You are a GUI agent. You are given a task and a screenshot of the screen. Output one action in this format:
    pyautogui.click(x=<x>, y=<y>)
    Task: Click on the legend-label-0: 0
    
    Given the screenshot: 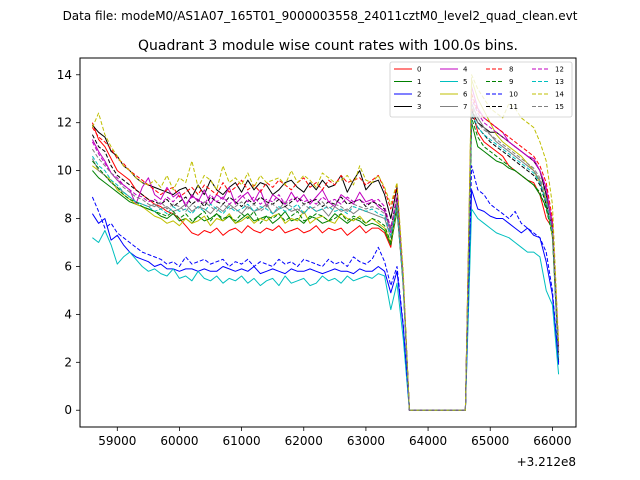 What is the action you would take?
    pyautogui.click(x=419, y=70)
    